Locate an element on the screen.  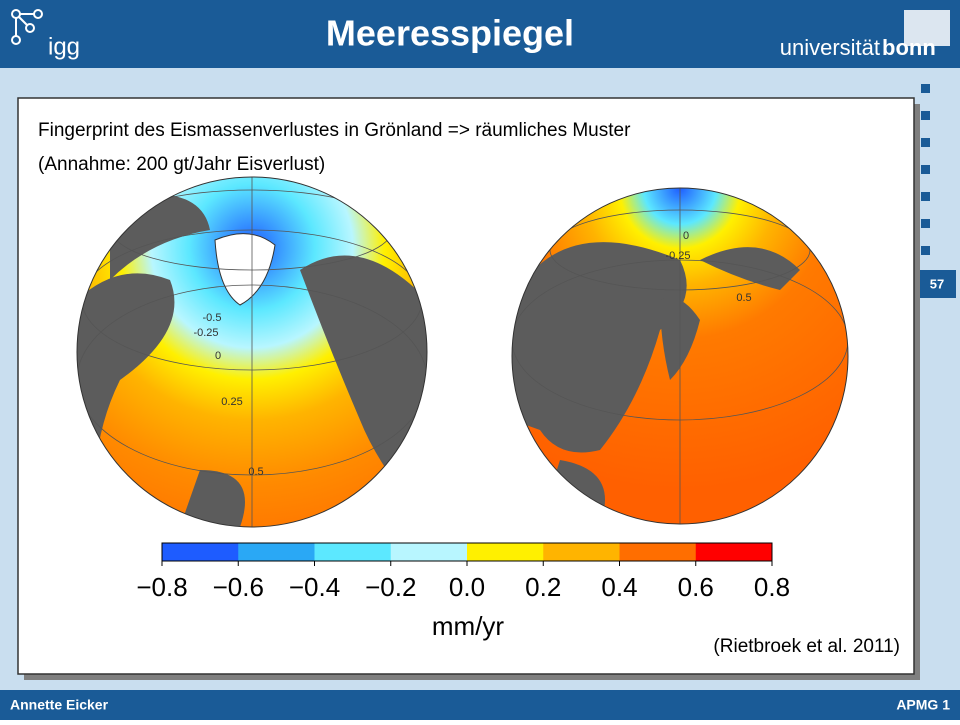
logo-text: universität is located at coordinates (830, 47).